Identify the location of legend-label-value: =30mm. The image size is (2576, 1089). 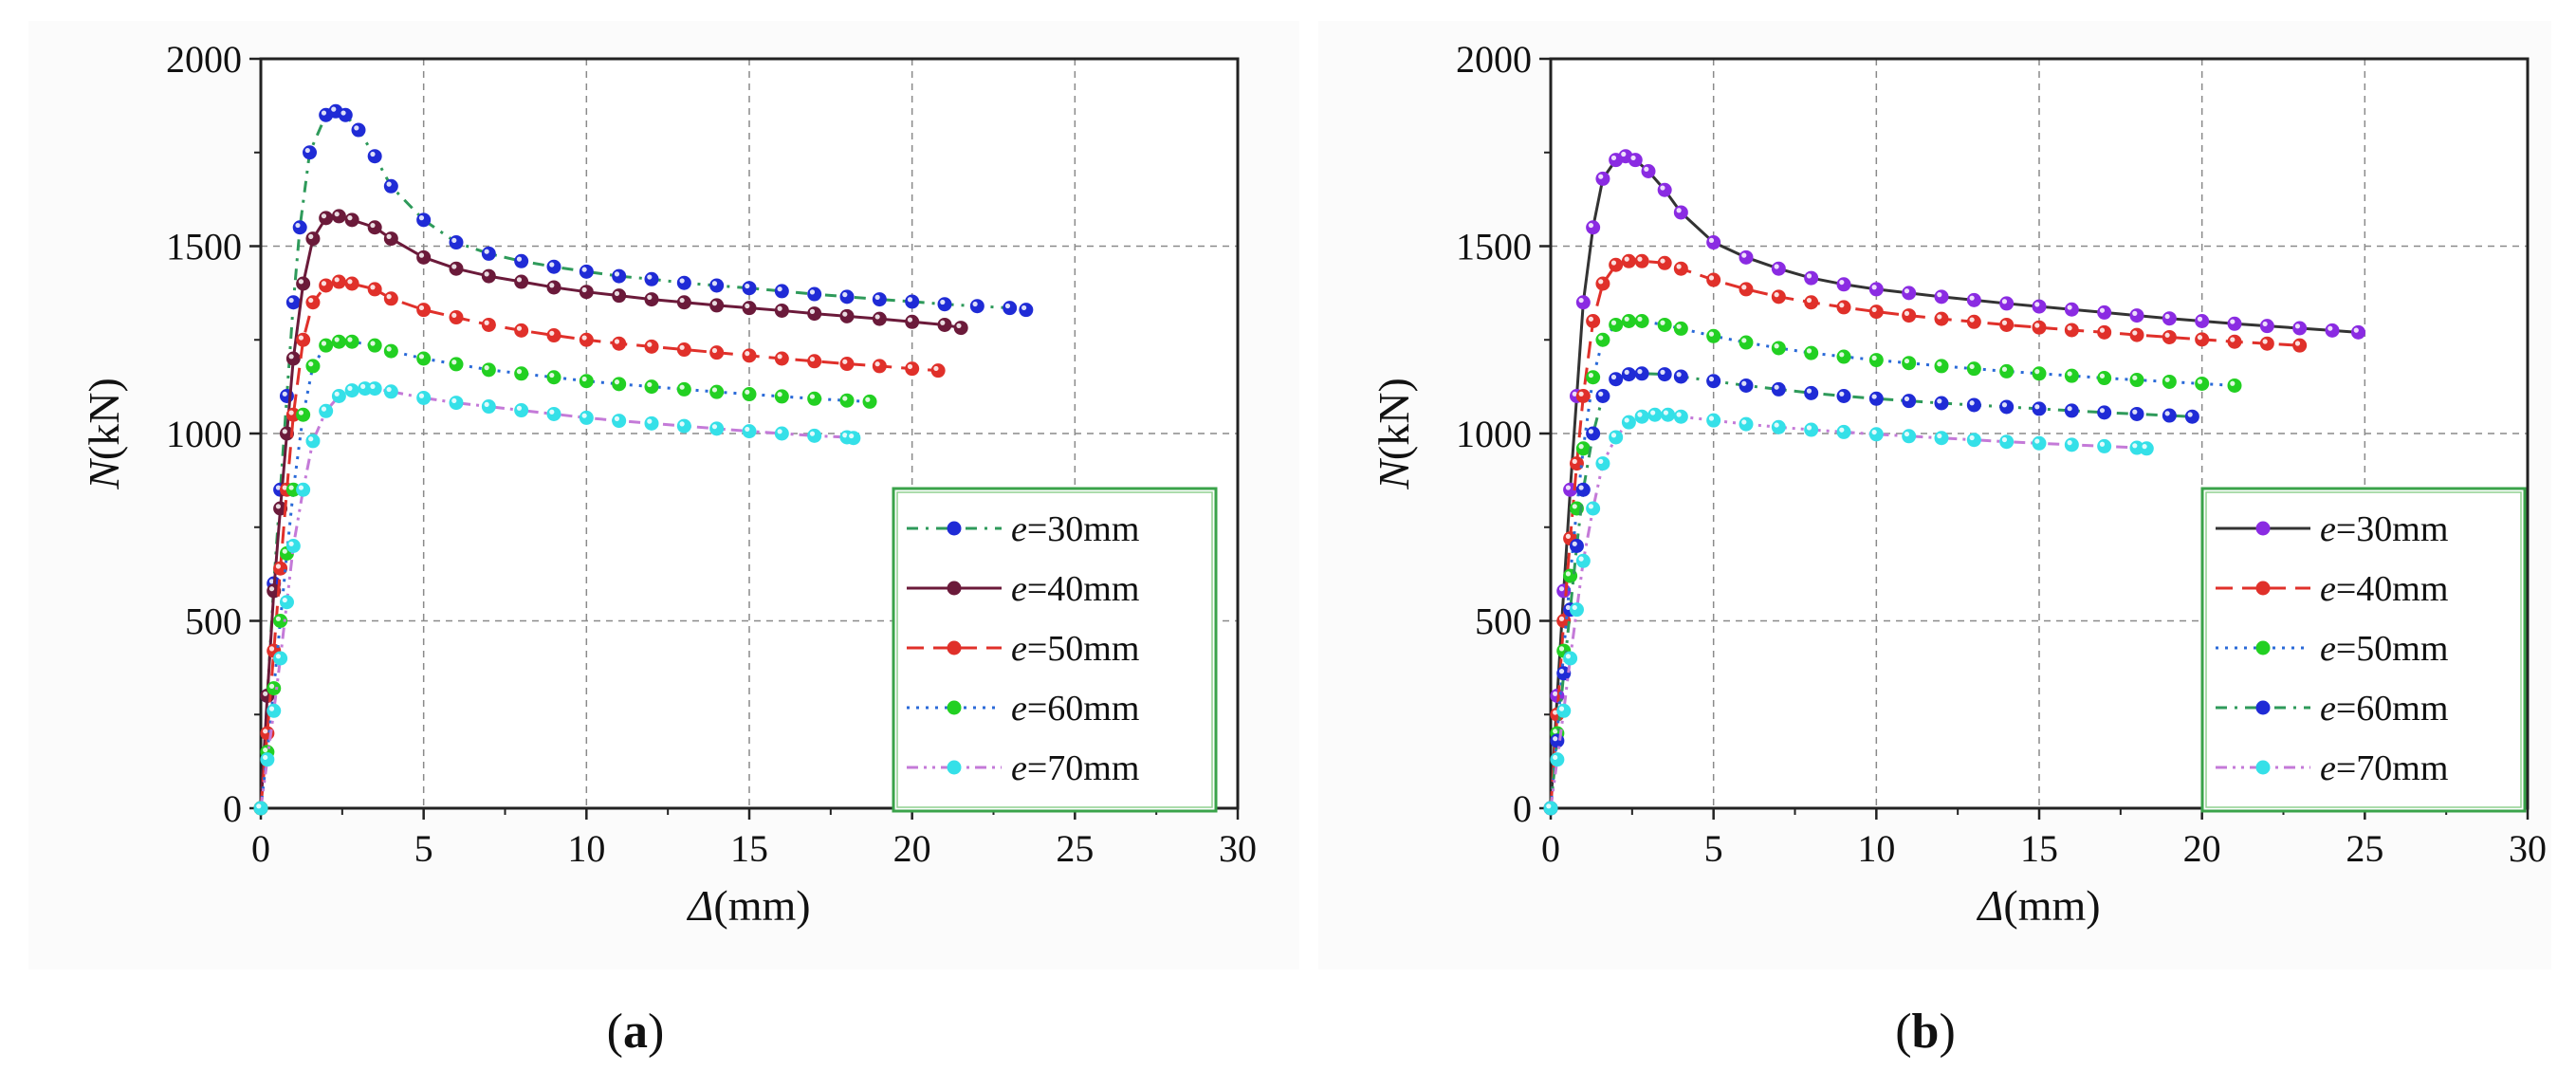
(1083, 529).